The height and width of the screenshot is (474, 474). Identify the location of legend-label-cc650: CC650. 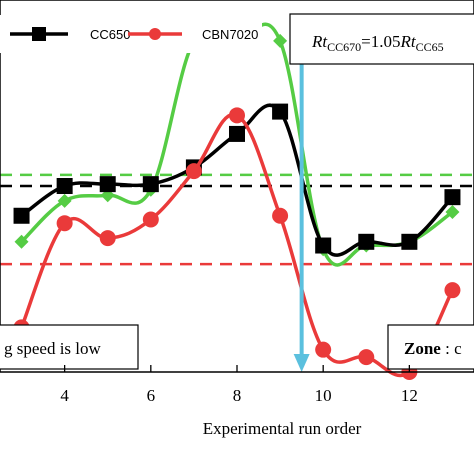
(110, 34).